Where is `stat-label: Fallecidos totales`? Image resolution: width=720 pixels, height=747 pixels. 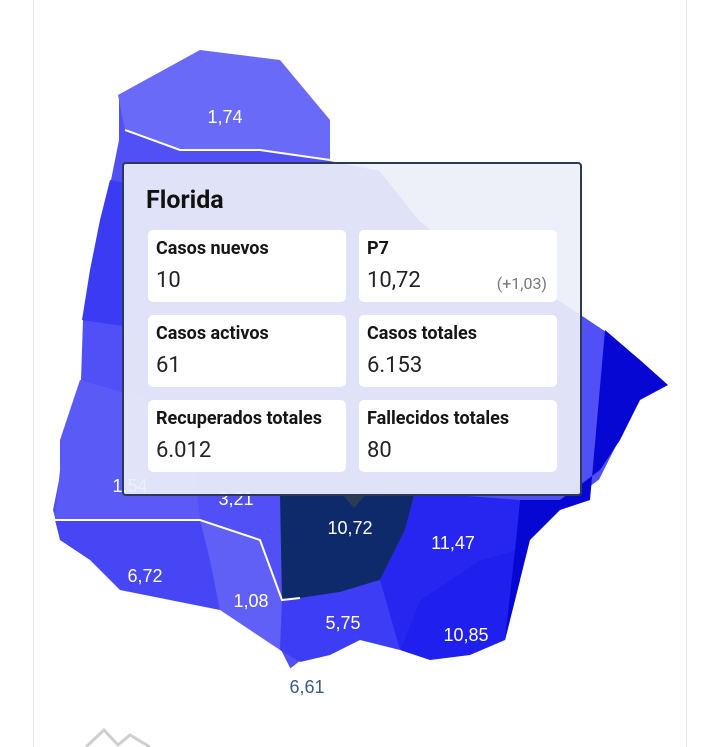
stat-label: Fallecidos totales is located at coordinates (438, 418).